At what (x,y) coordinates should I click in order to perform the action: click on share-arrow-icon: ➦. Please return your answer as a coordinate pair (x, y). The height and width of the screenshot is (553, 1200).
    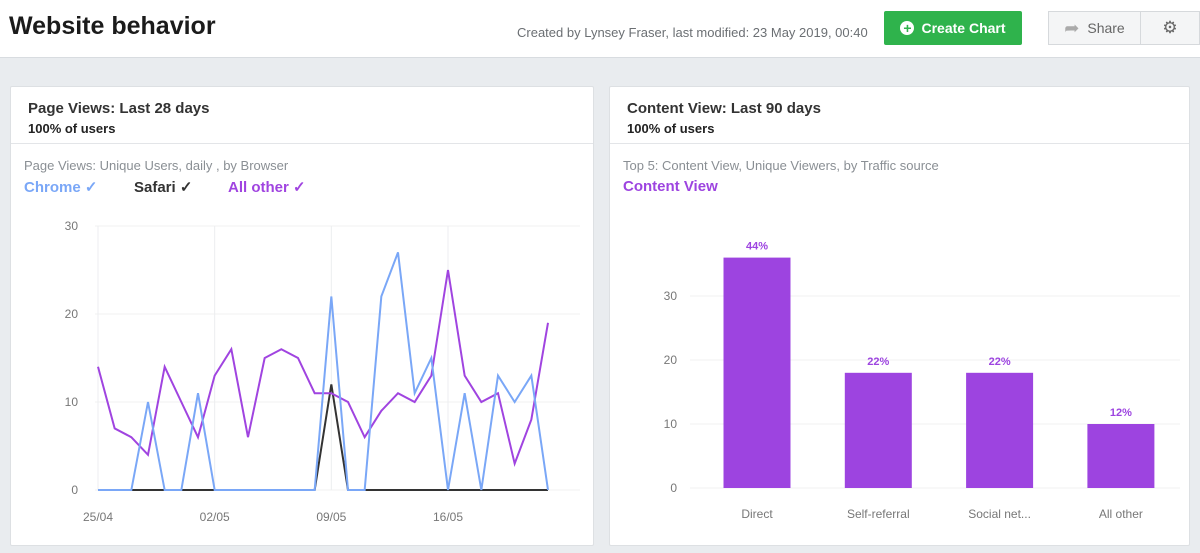
    Looking at the image, I should click on (1072, 27).